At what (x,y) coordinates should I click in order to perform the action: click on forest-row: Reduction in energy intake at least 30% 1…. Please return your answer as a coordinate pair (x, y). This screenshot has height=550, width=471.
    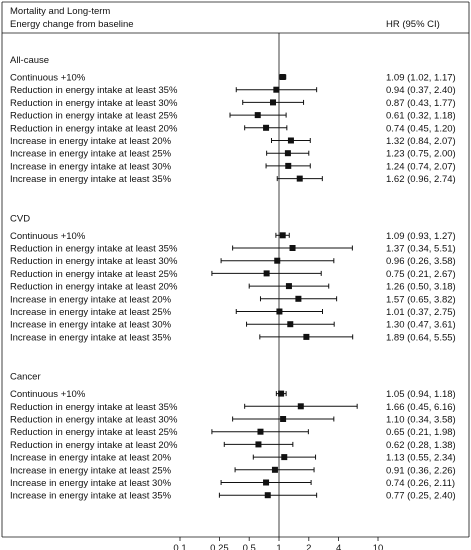
    Looking at the image, I should click on (233, 420).